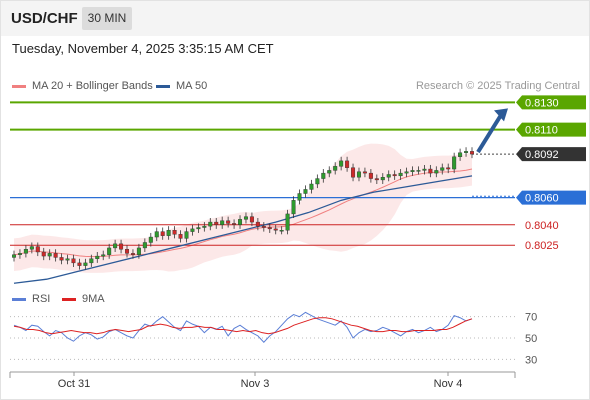 This screenshot has height=400, width=590. I want to click on x-tick-label: Nov 3, so click(255, 384).